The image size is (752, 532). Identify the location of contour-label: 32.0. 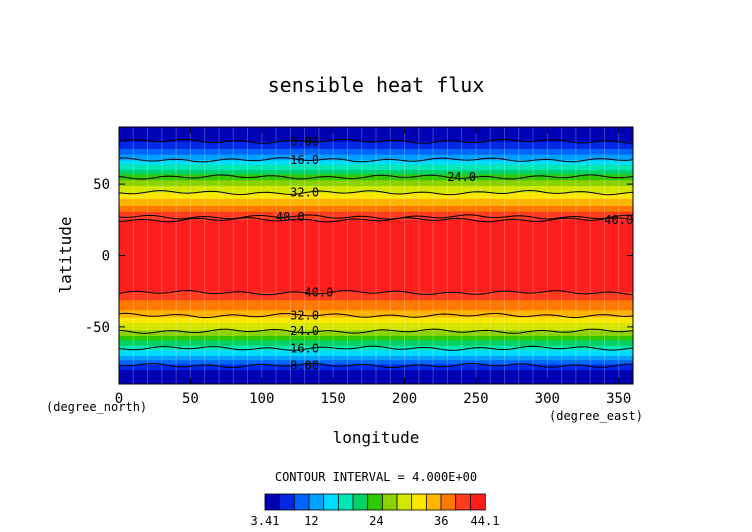
(304, 193).